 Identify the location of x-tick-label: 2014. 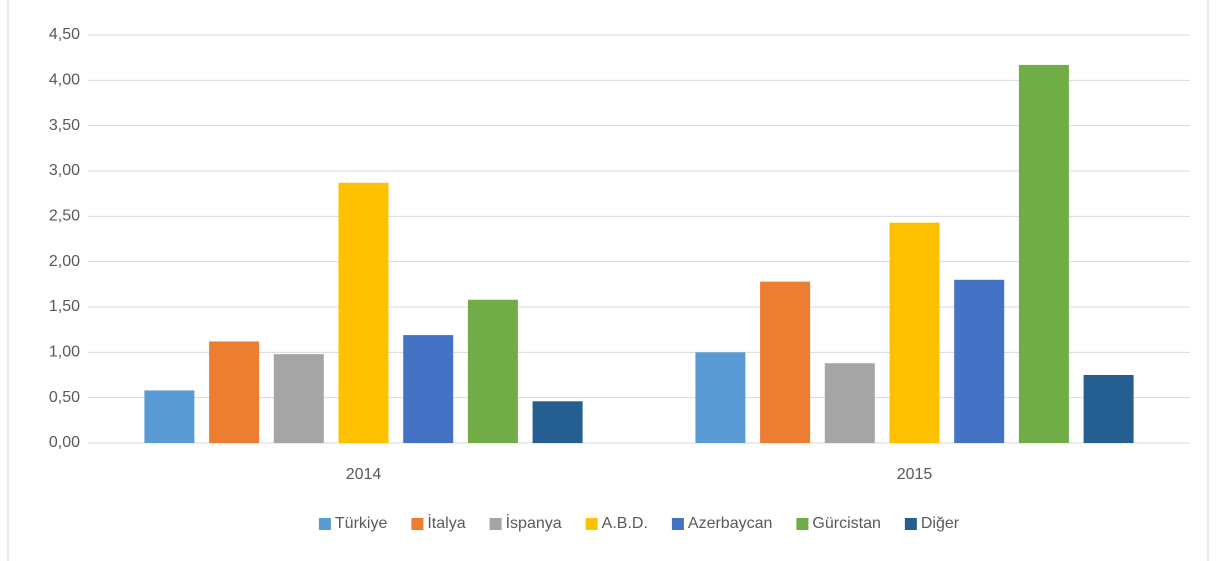
(364, 474).